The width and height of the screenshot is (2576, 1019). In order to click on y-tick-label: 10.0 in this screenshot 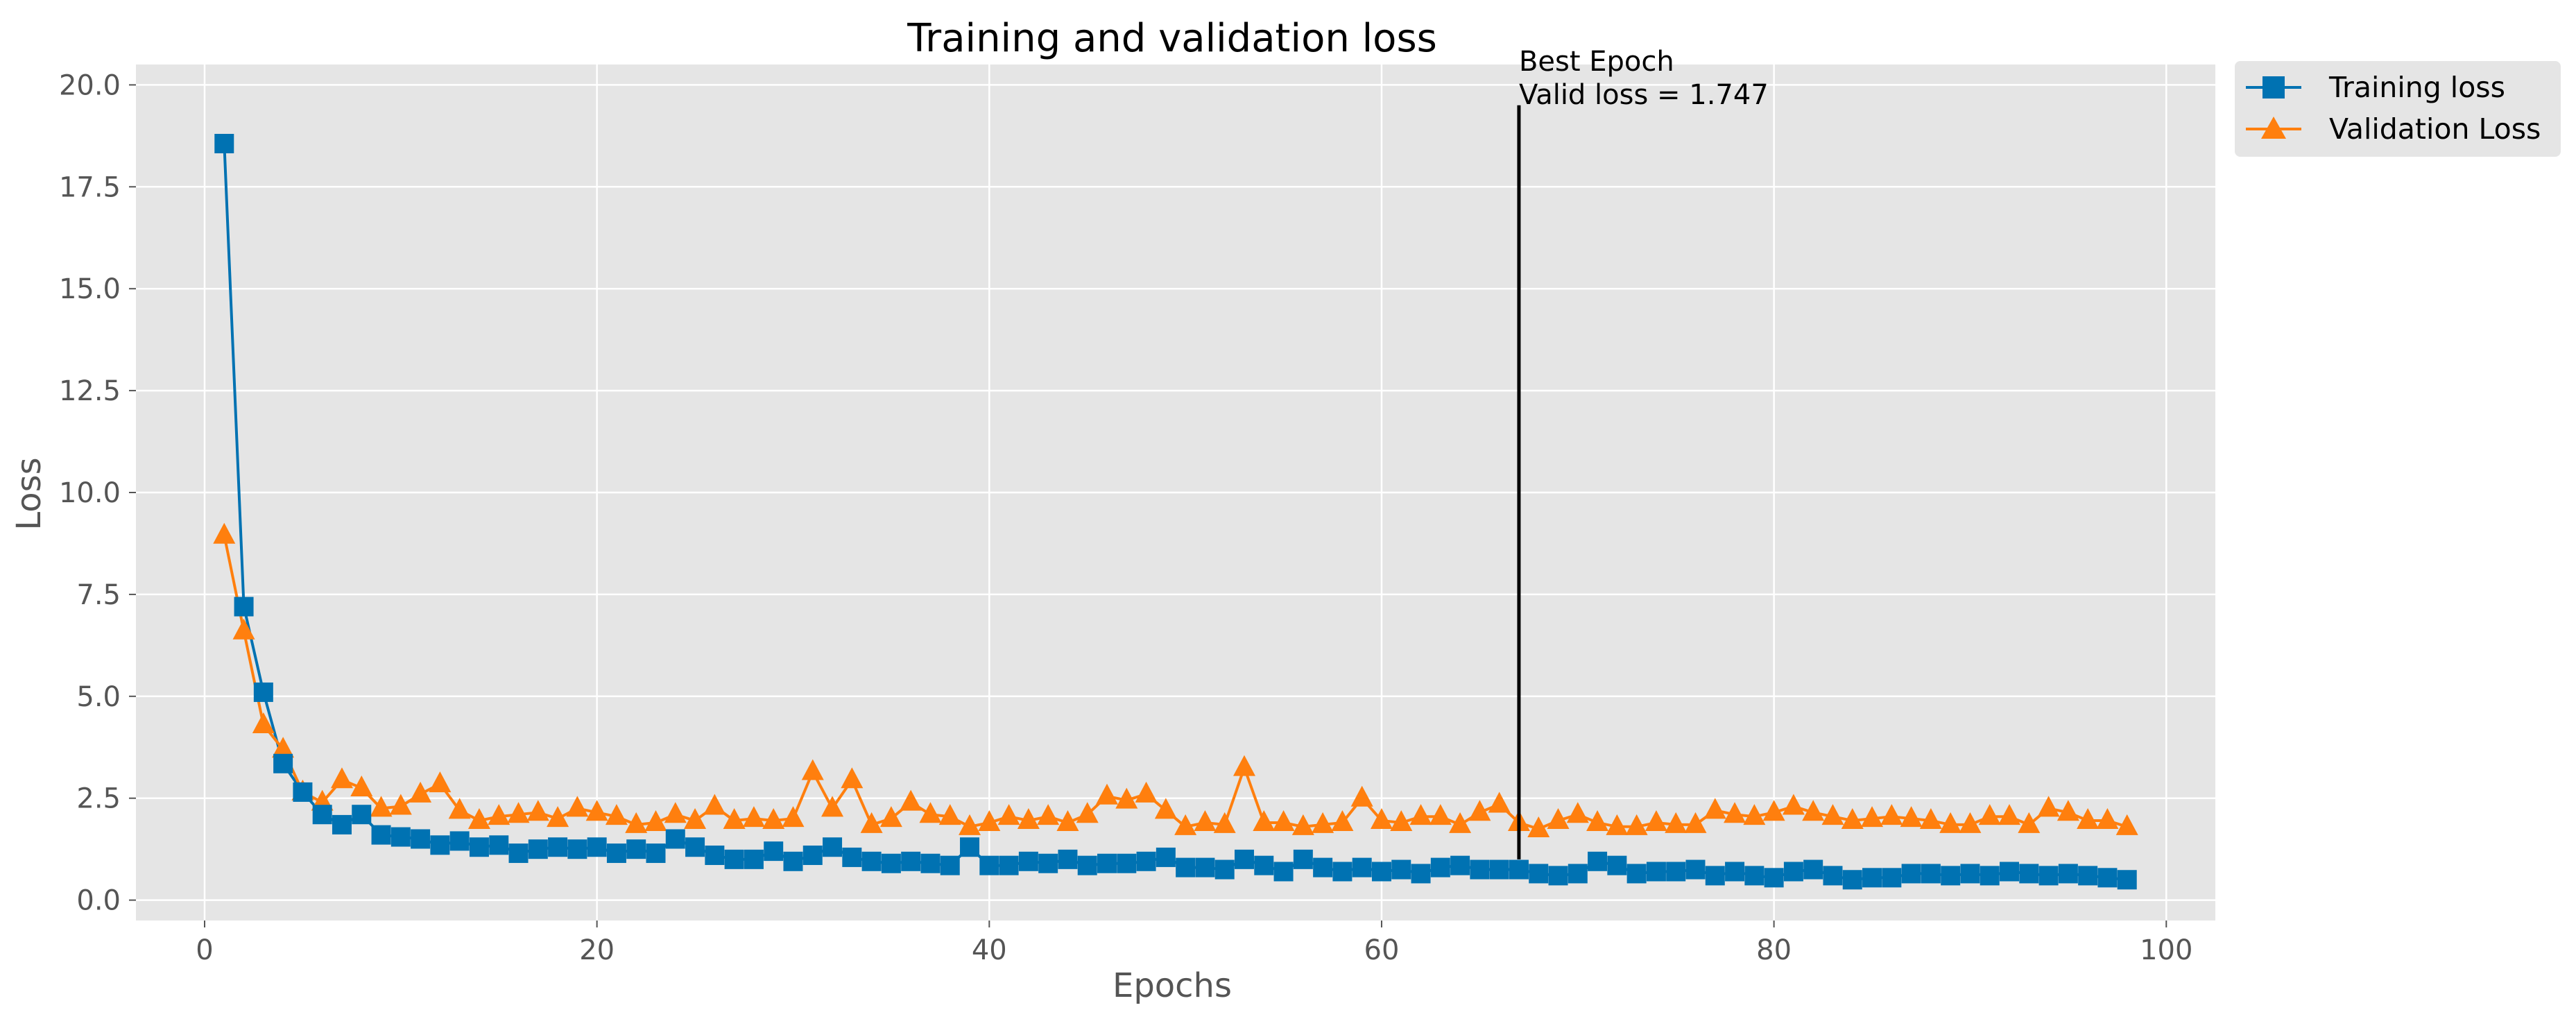, I will do `click(90, 493)`.